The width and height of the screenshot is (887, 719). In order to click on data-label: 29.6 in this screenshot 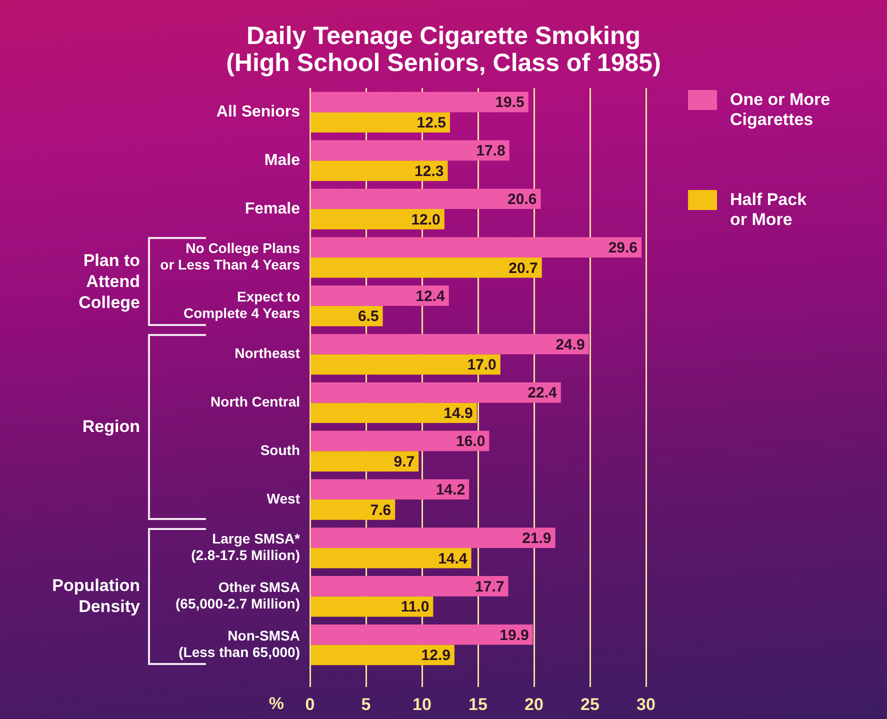, I will do `click(623, 247)`.